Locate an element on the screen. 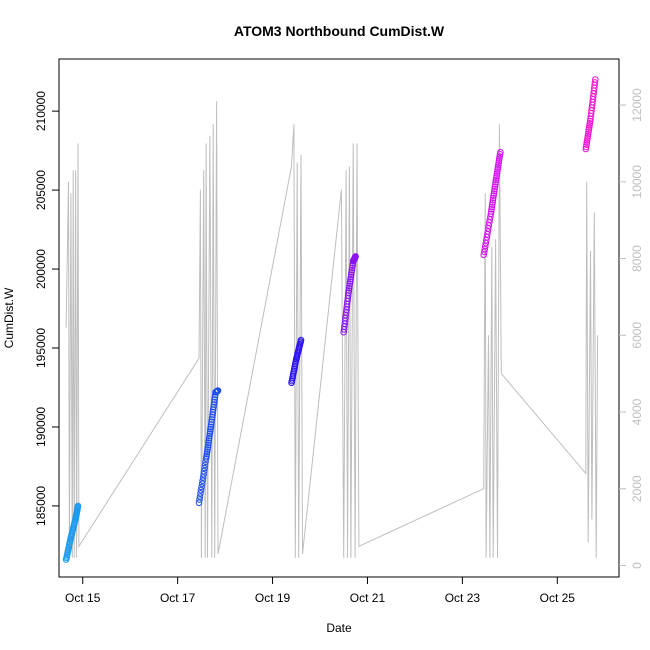  y-tick-label: 190000 is located at coordinates (41, 427).